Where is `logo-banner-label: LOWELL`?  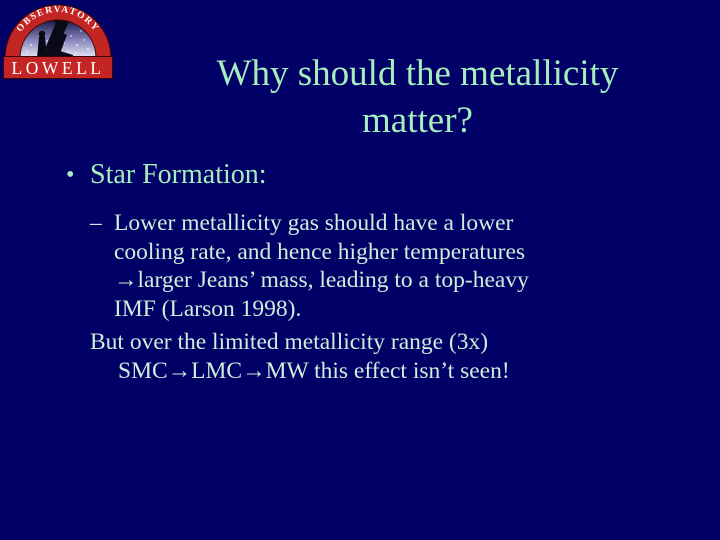
logo-banner-label: LOWELL is located at coordinates (58, 68).